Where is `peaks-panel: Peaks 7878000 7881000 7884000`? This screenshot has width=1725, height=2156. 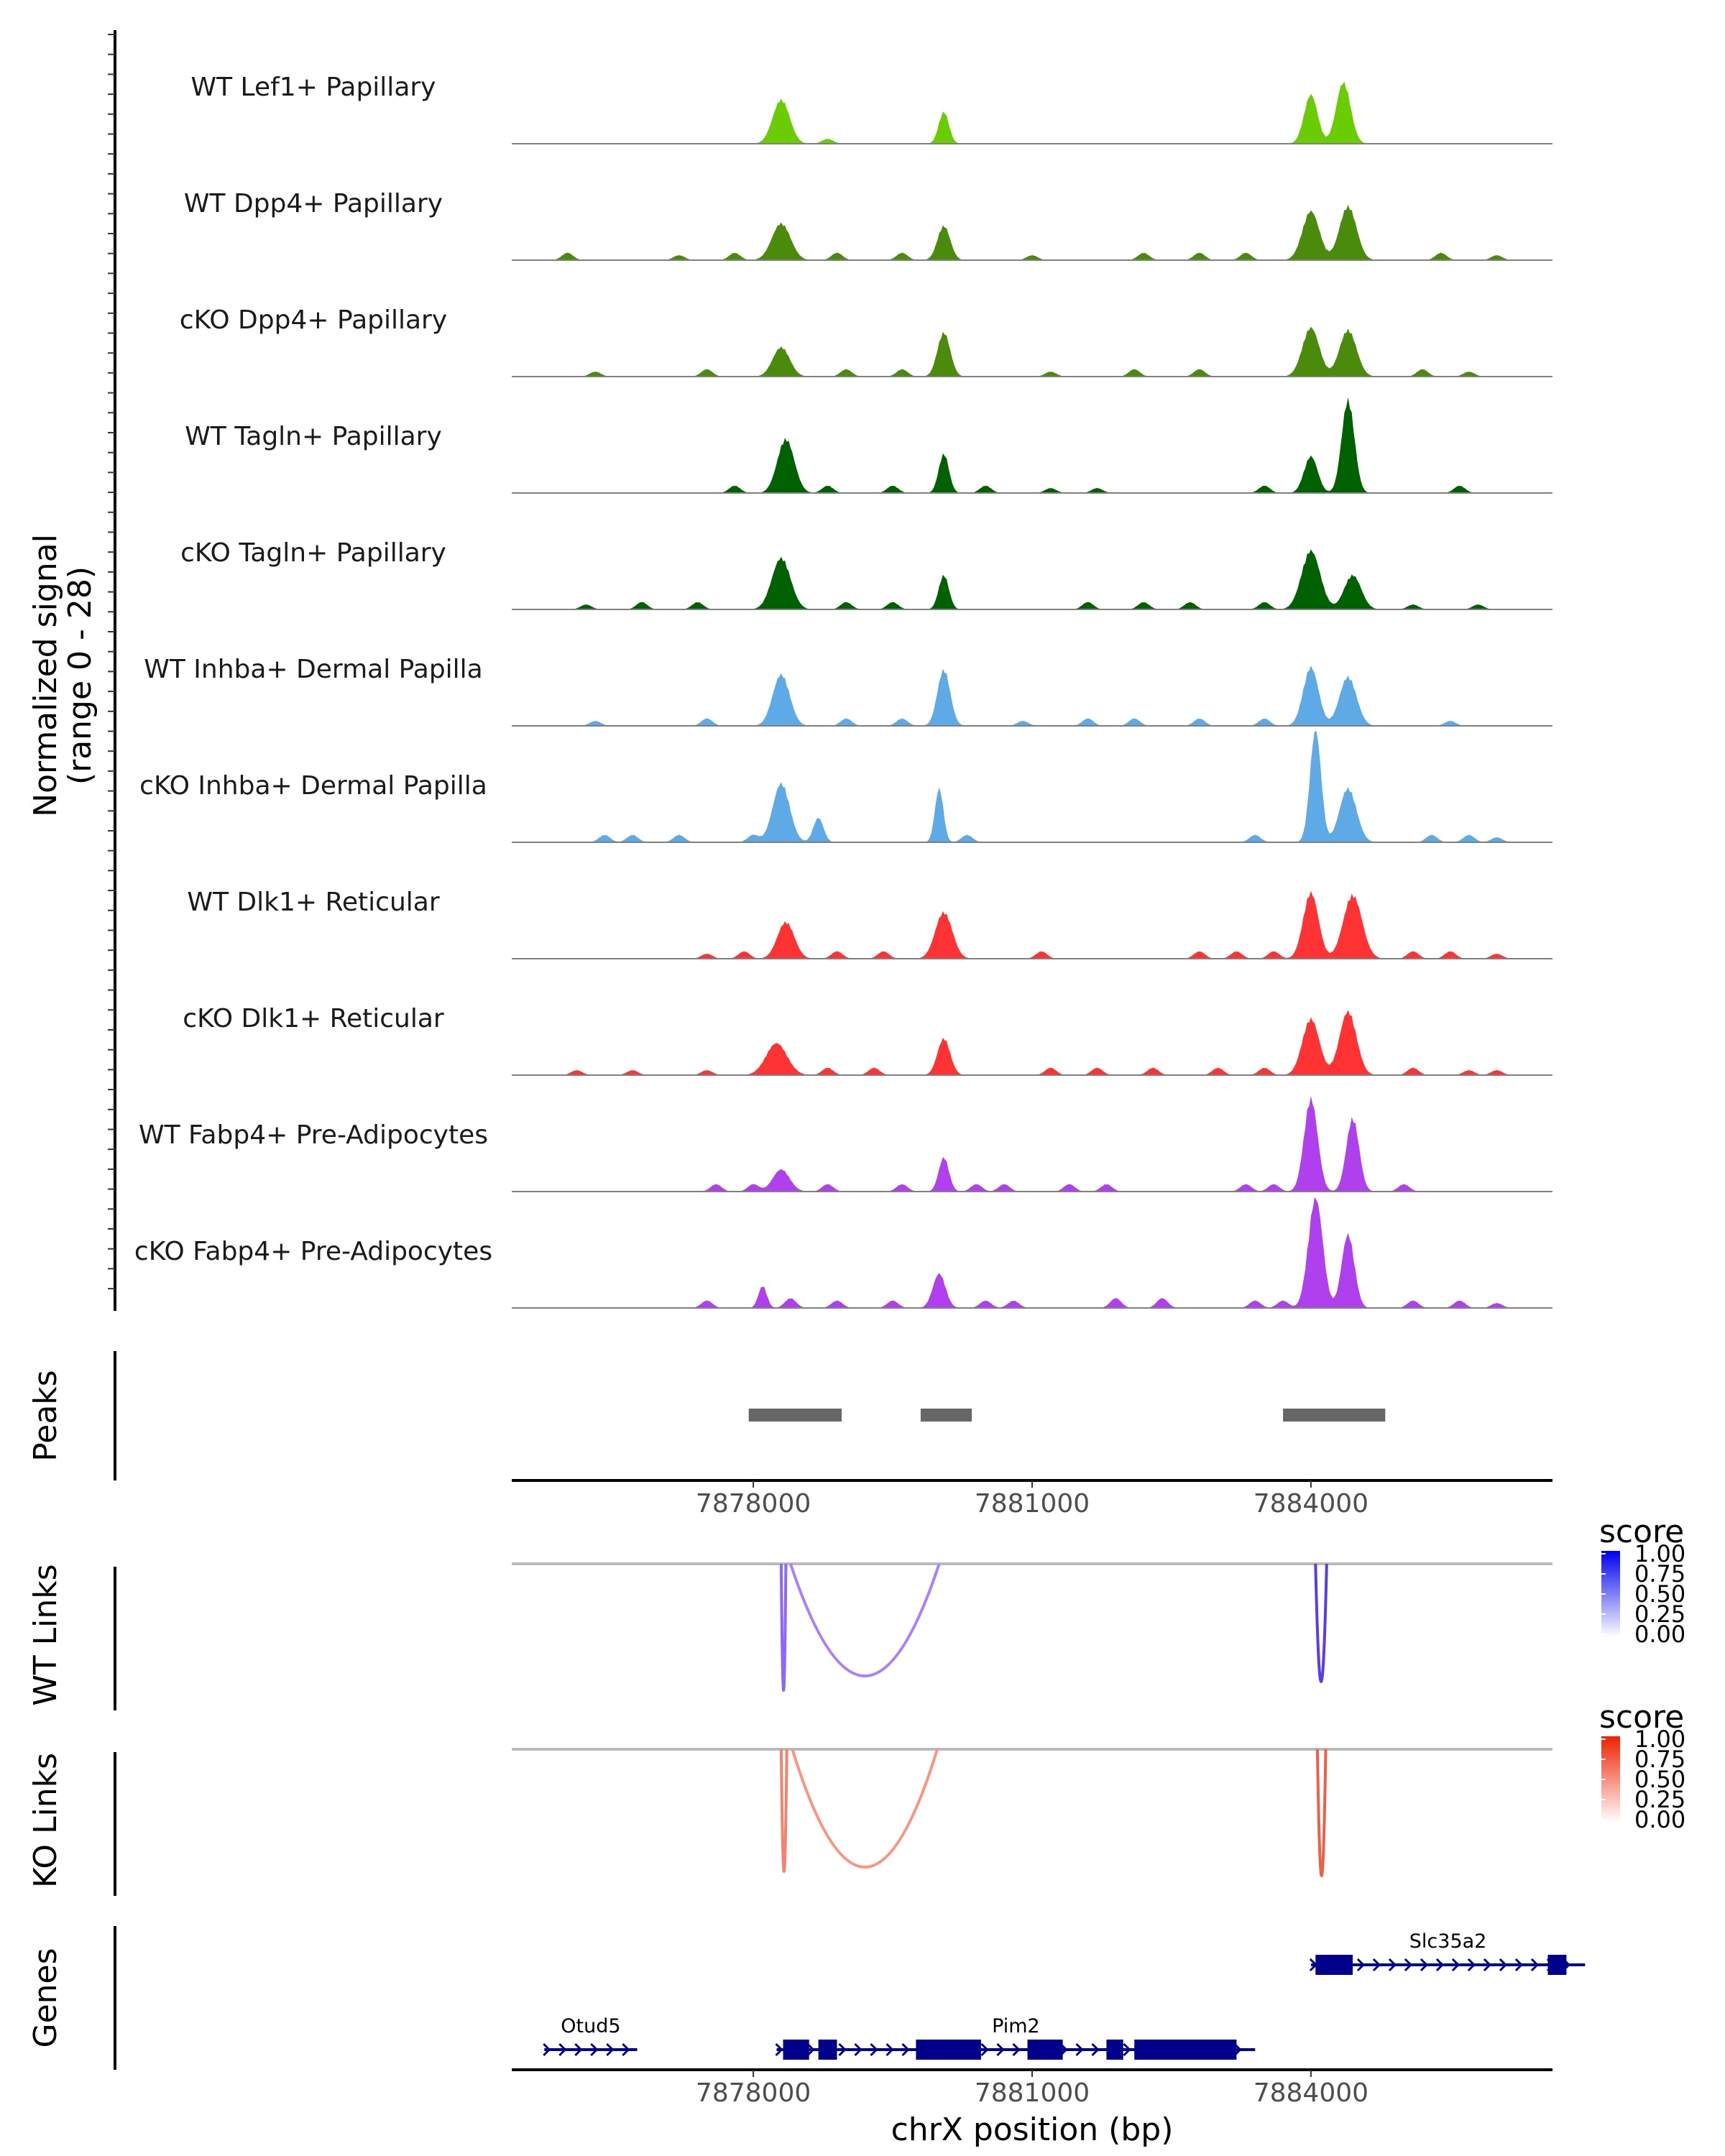
peaks-panel: Peaks 7878000 7881000 7884000 is located at coordinates (789, 1435).